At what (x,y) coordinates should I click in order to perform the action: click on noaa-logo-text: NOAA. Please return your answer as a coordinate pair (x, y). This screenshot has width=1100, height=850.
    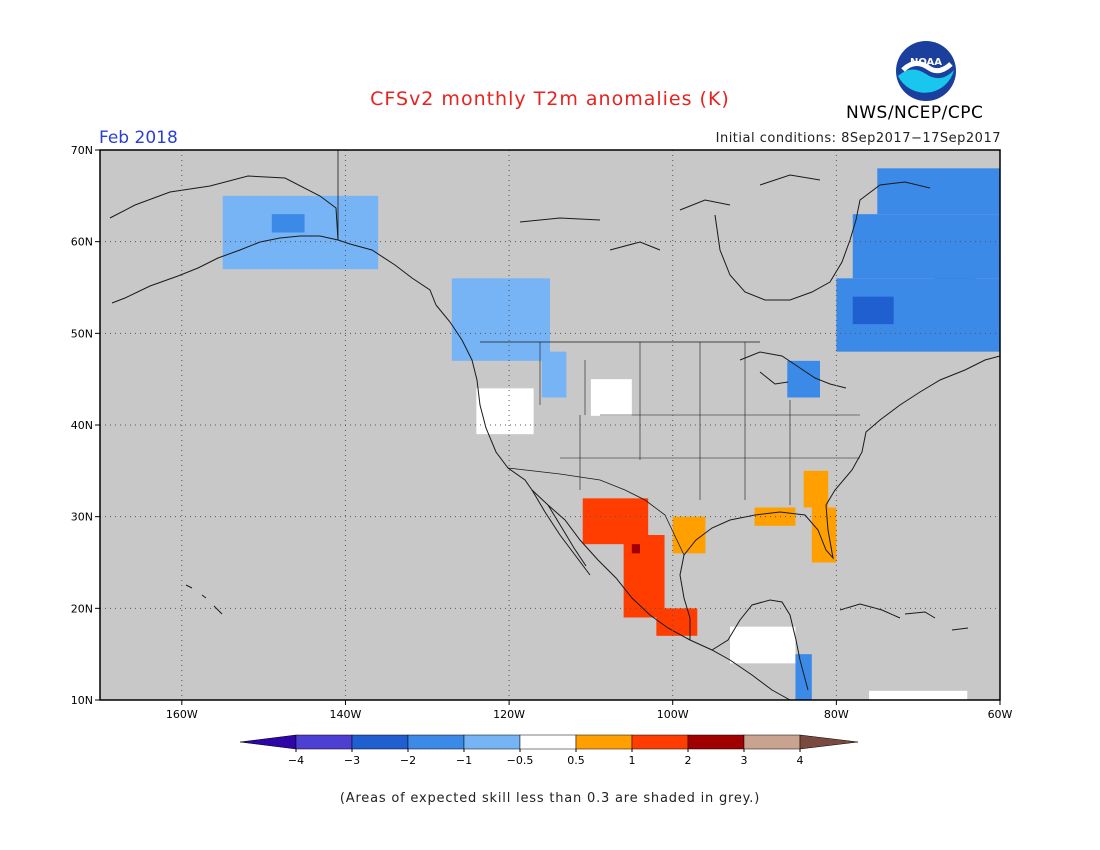
    Looking at the image, I should click on (926, 62).